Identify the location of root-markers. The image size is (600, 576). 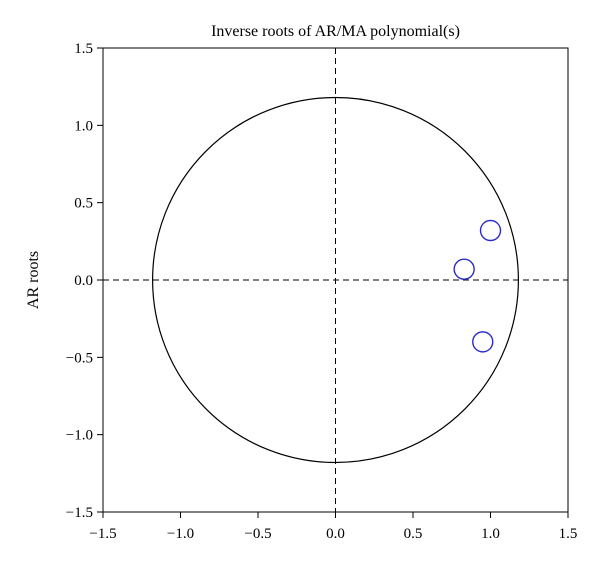
(477, 286).